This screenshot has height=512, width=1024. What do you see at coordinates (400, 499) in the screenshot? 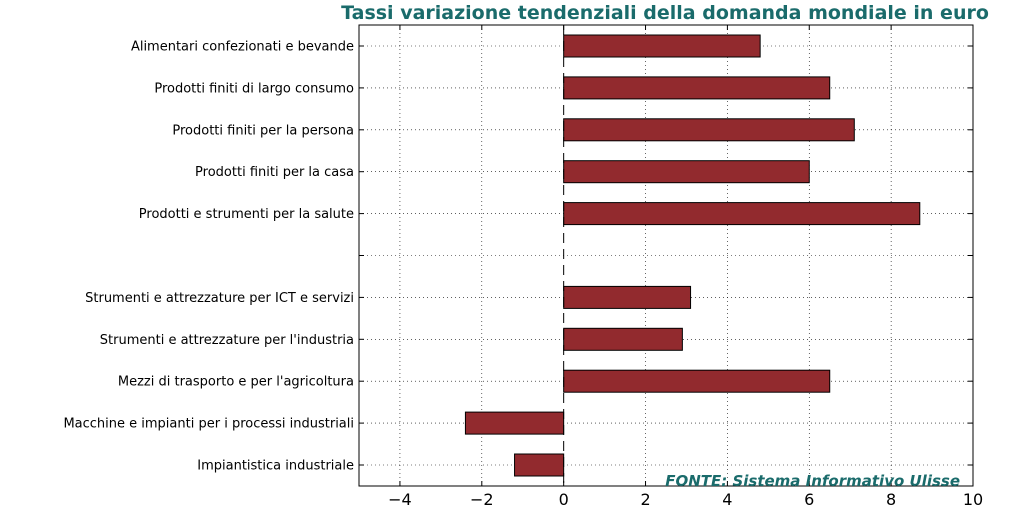
I see `x-tick-label: −4` at bounding box center [400, 499].